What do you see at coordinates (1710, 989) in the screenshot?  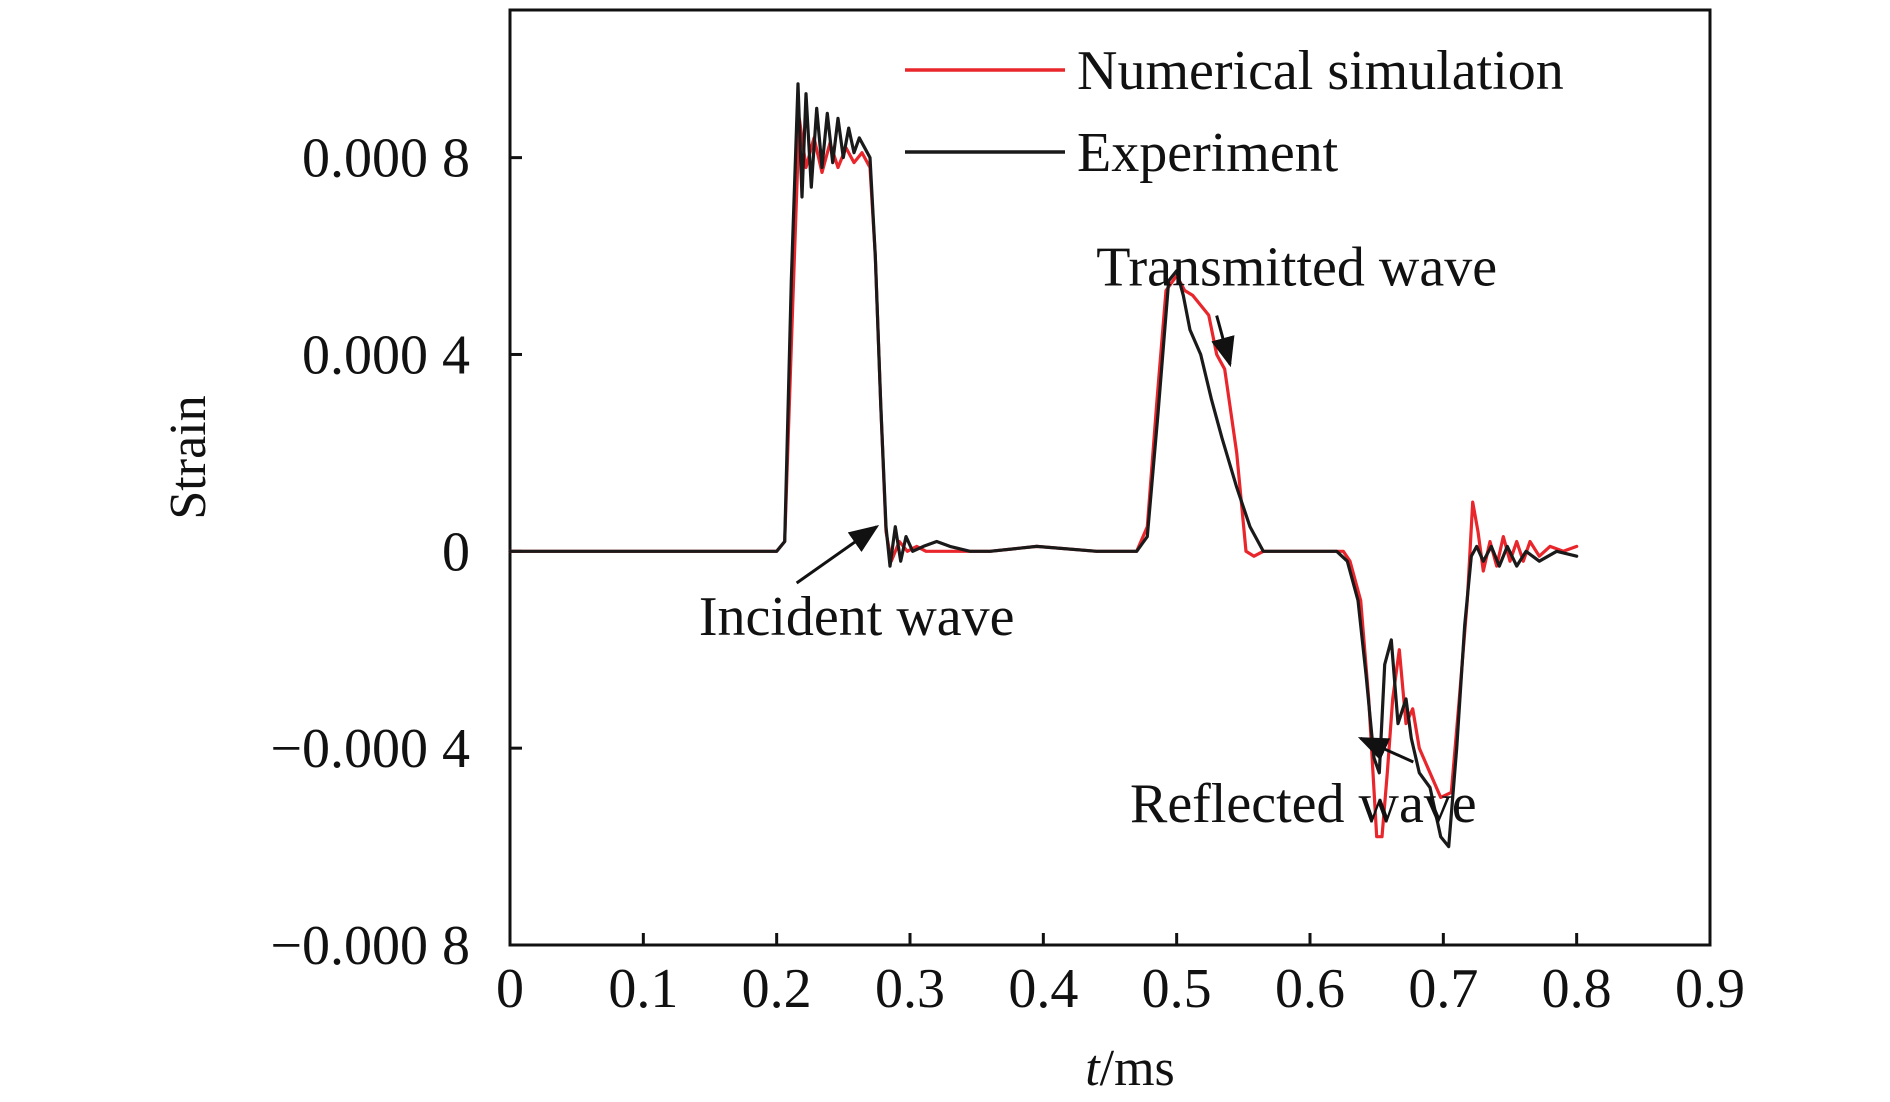 I see `x-tick-label: 0.9` at bounding box center [1710, 989].